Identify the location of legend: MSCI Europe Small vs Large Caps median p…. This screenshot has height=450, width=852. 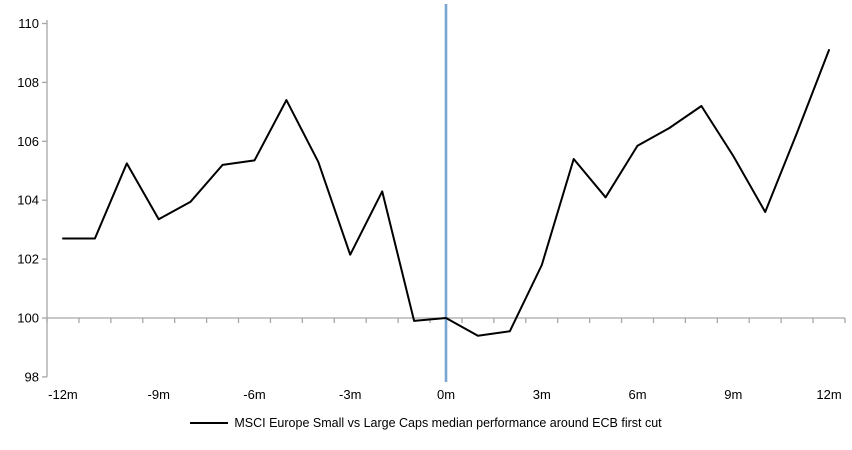
(426, 423).